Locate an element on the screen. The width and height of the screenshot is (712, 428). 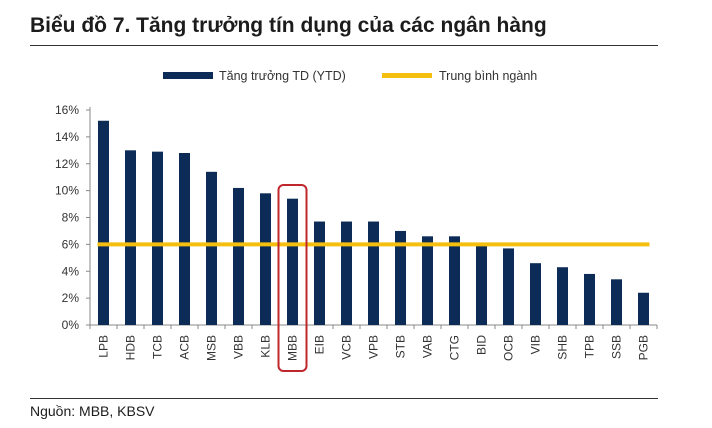
bar-shb is located at coordinates (562, 296).